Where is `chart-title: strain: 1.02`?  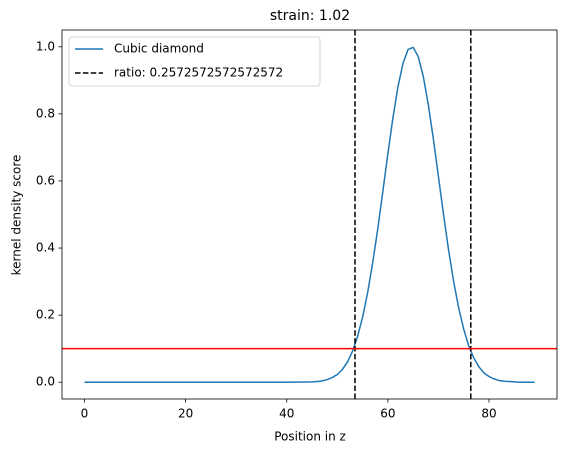
chart-title: strain: 1.02 is located at coordinates (310, 16).